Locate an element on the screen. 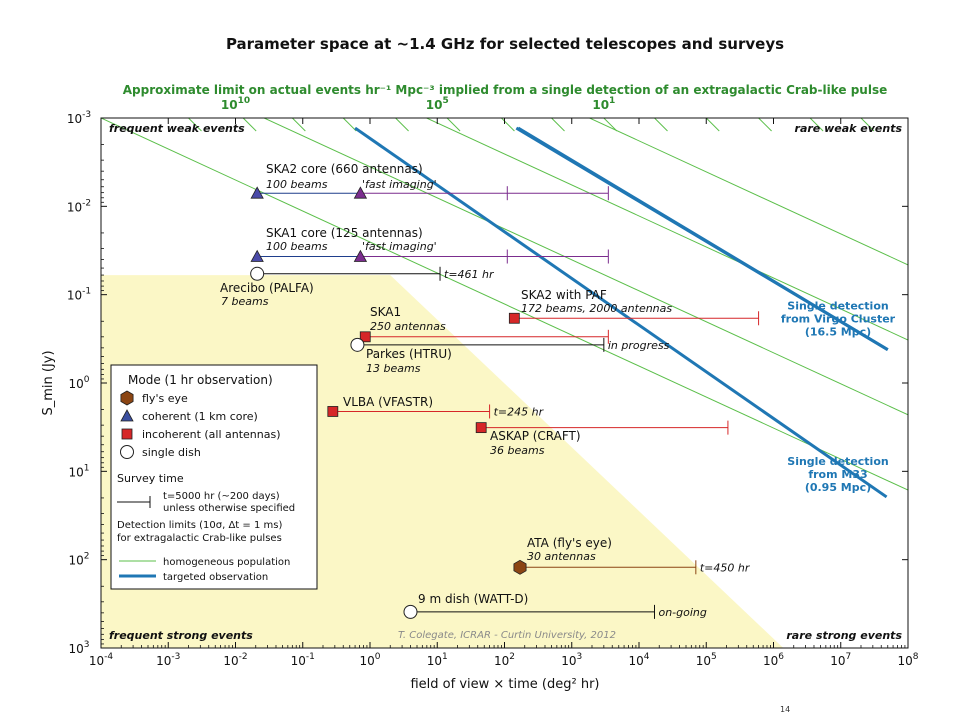 This screenshot has height=720, width=960. telescope-name: 9 m dish (WATT-D) is located at coordinates (473, 599).